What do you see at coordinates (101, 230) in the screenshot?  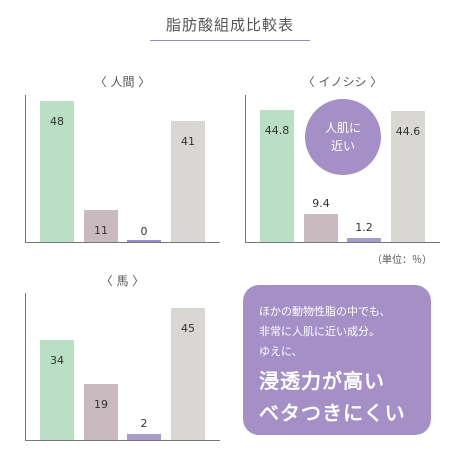 I see `bar-label-human-2: 11` at bounding box center [101, 230].